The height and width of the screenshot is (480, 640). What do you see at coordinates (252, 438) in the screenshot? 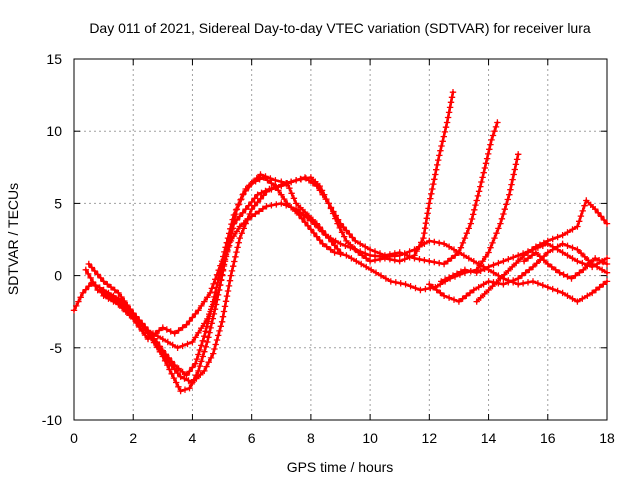
I see `x-tick-label: 6` at bounding box center [252, 438].